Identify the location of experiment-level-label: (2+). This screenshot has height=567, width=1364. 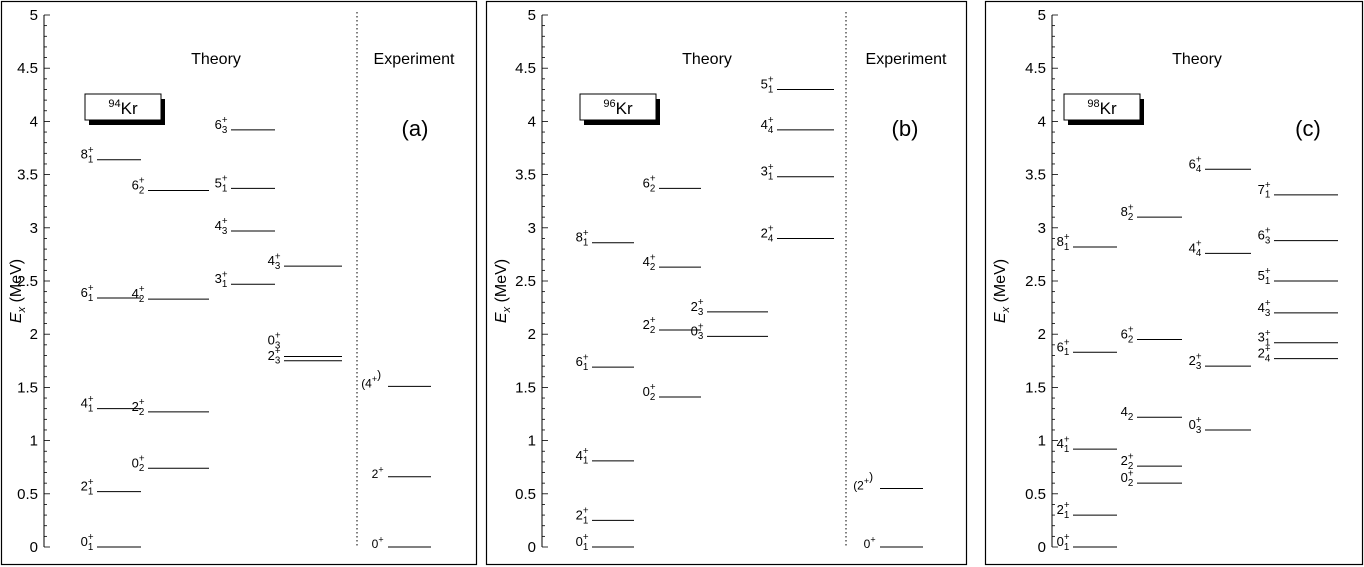
(863, 480).